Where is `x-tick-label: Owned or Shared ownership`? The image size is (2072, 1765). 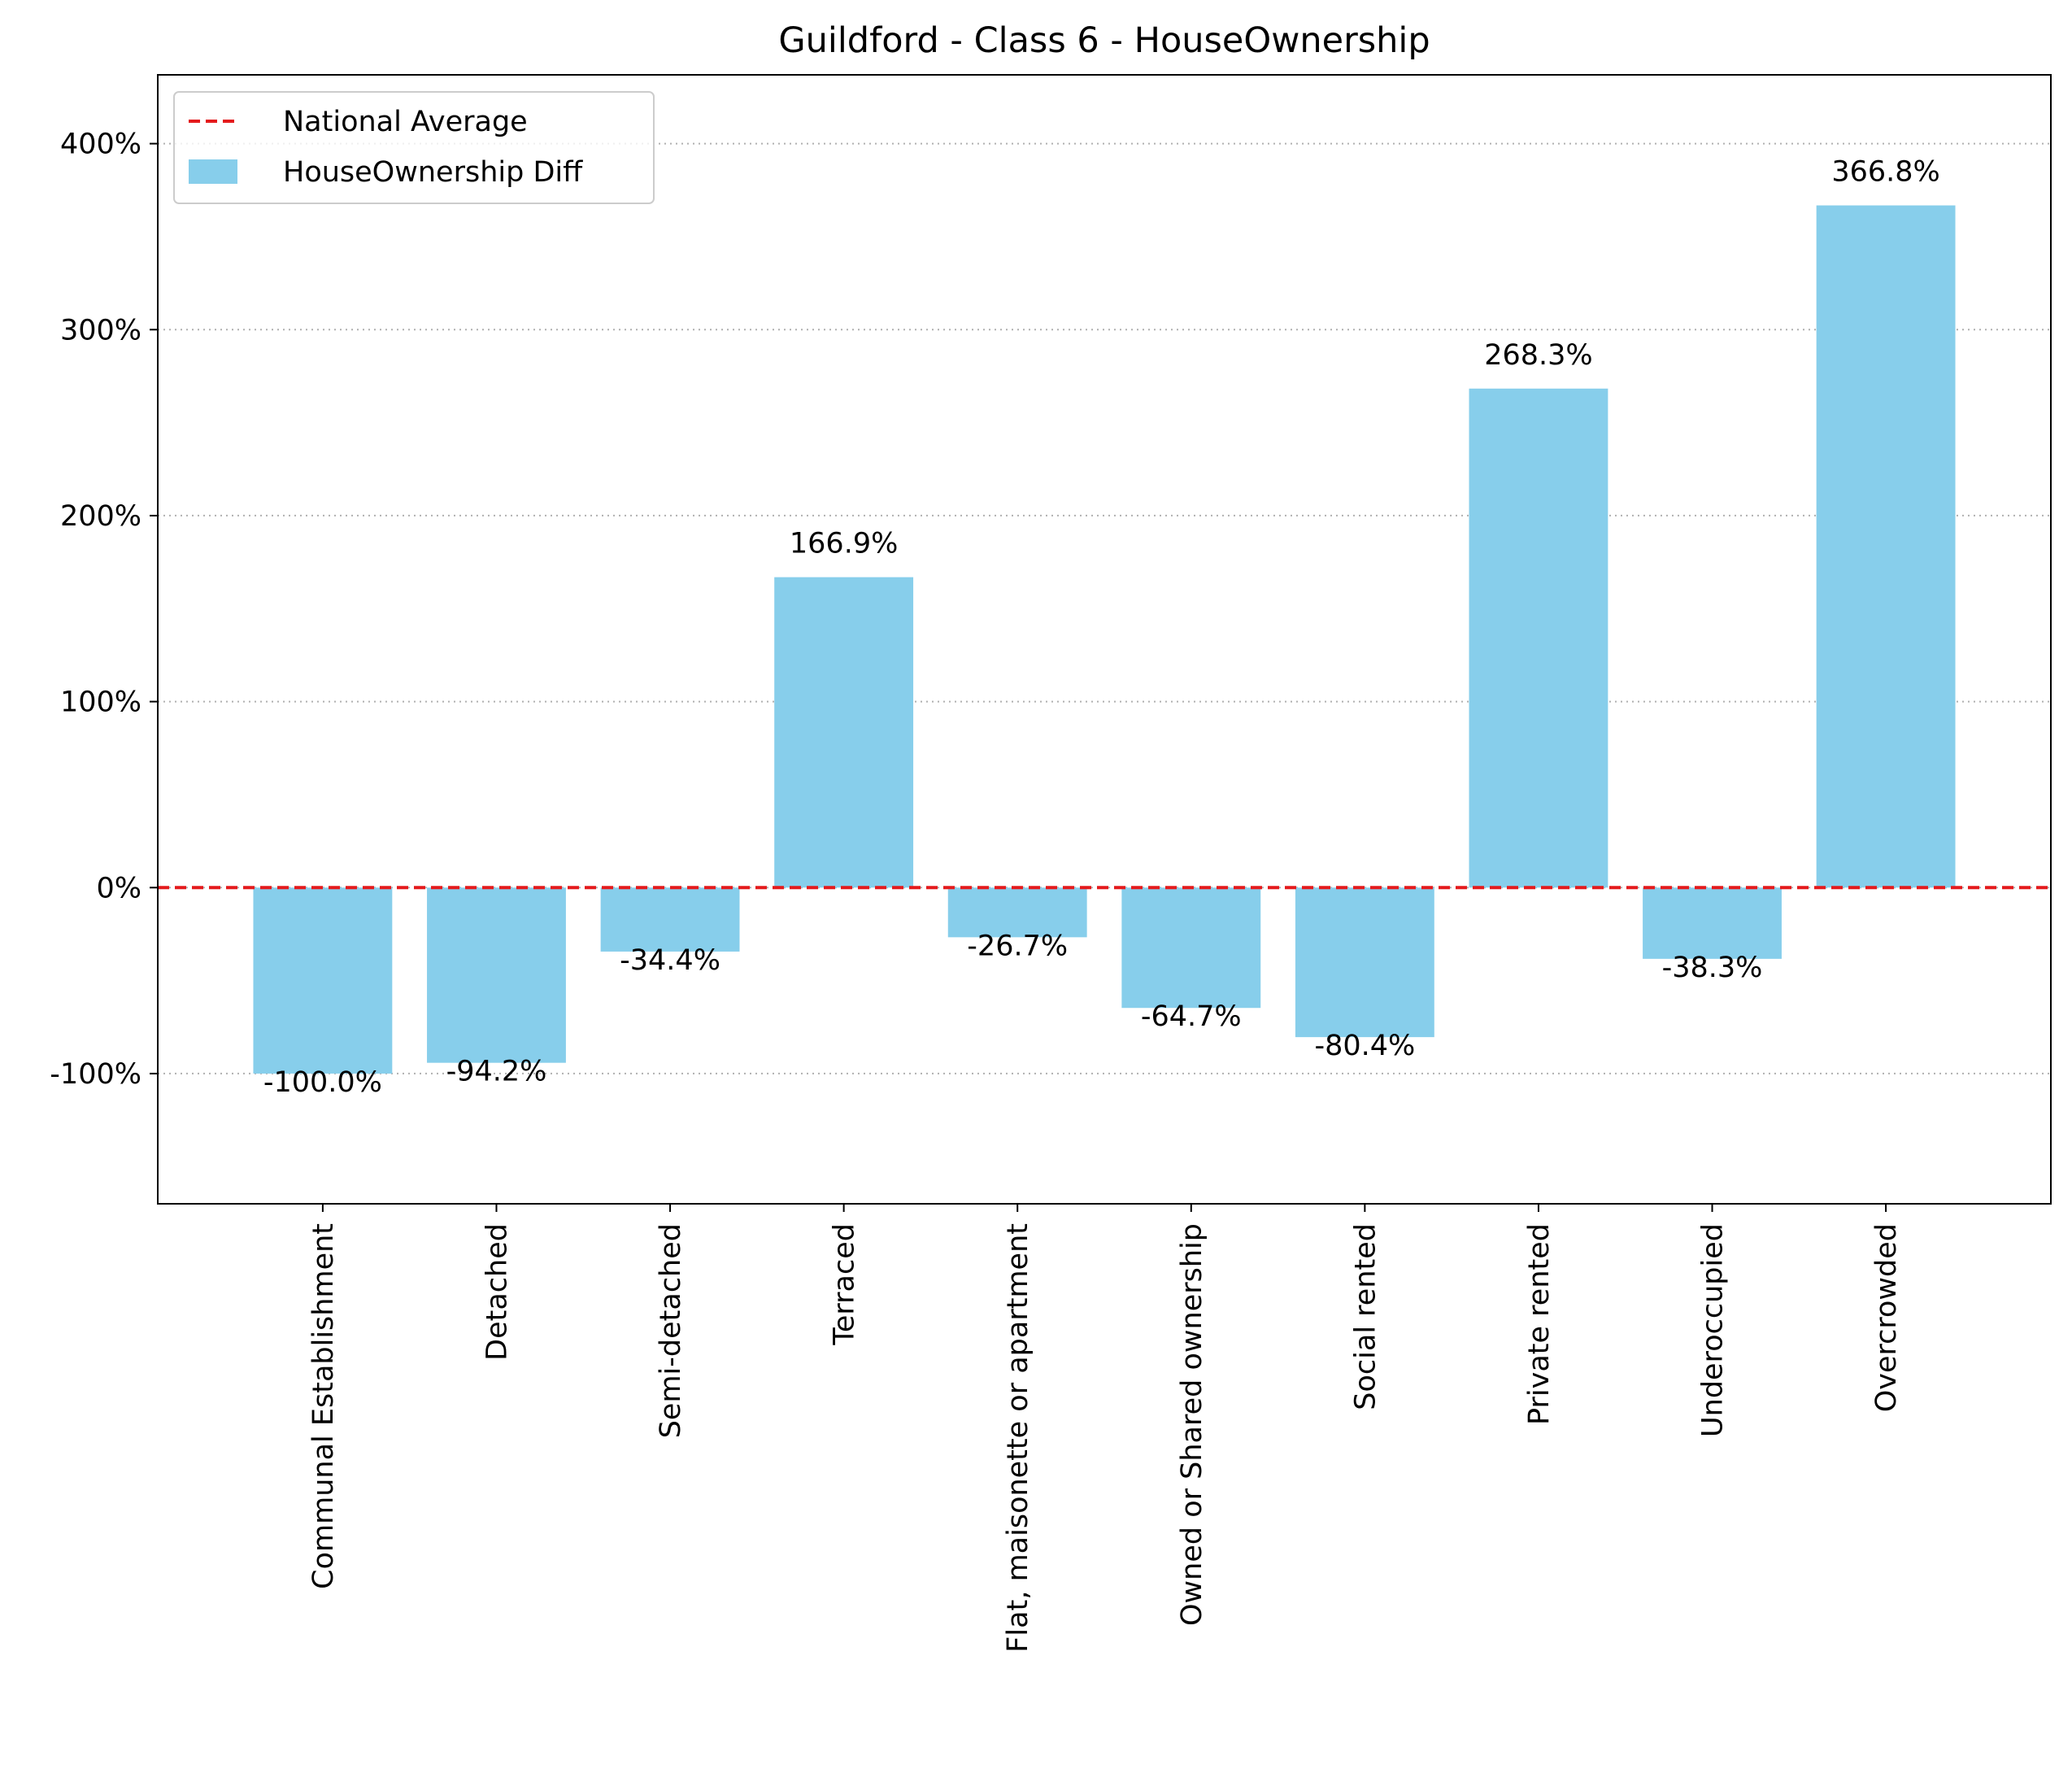 x-tick-label: Owned or Shared ownership is located at coordinates (1192, 1424).